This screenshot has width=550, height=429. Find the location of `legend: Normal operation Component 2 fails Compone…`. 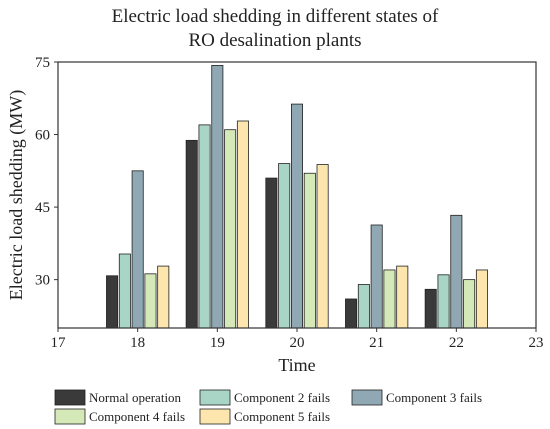

legend: Normal operation Component 2 fails Compone… is located at coordinates (268, 407).